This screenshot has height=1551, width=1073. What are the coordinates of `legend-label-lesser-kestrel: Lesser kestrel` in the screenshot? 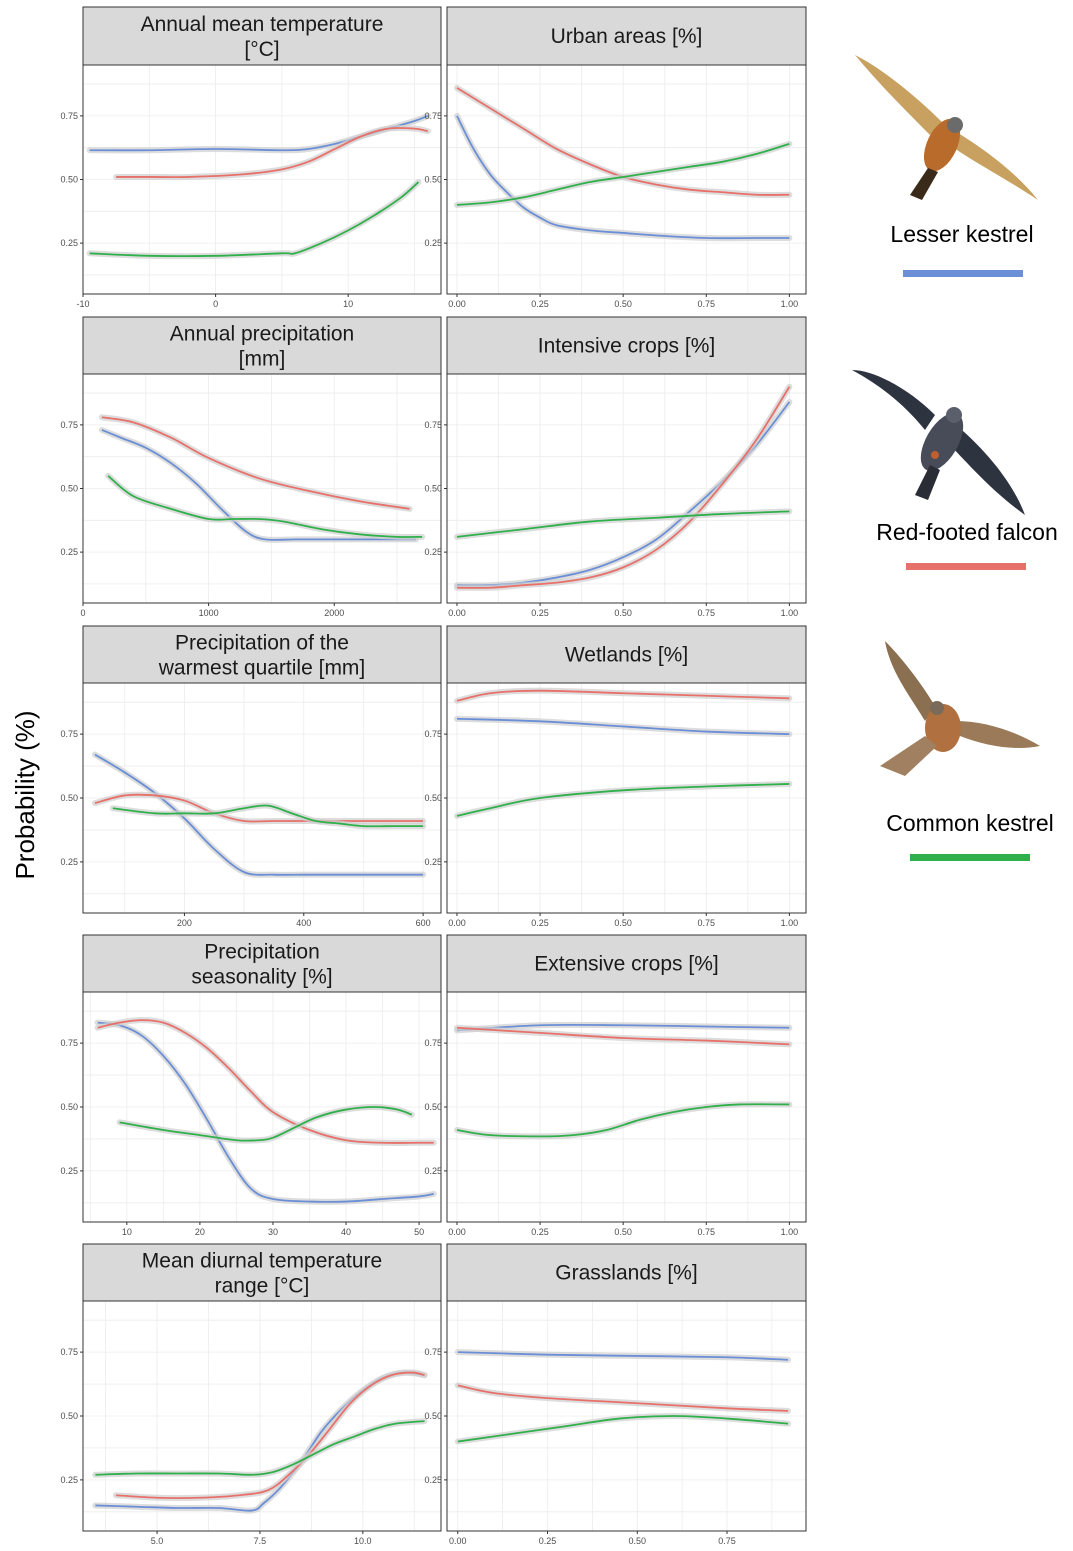 It's located at (962, 234).